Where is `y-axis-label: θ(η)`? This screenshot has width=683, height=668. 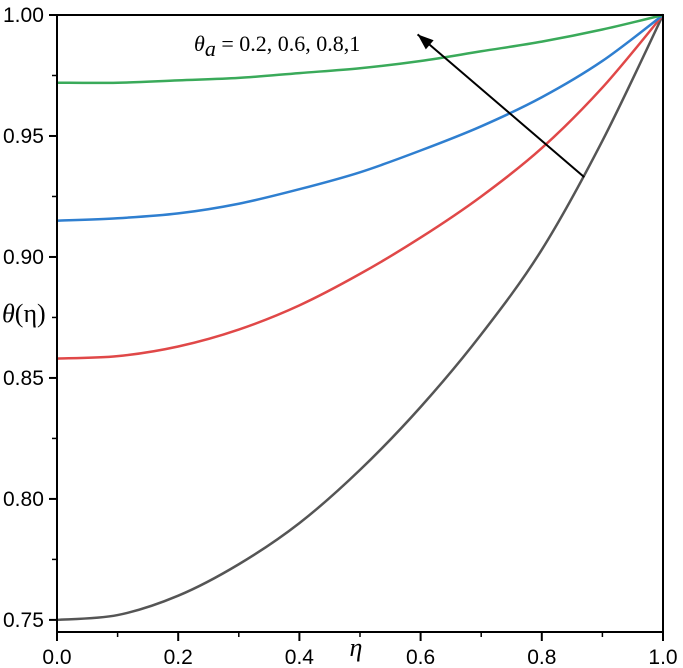
y-axis-label: θ(η) is located at coordinates (24, 313).